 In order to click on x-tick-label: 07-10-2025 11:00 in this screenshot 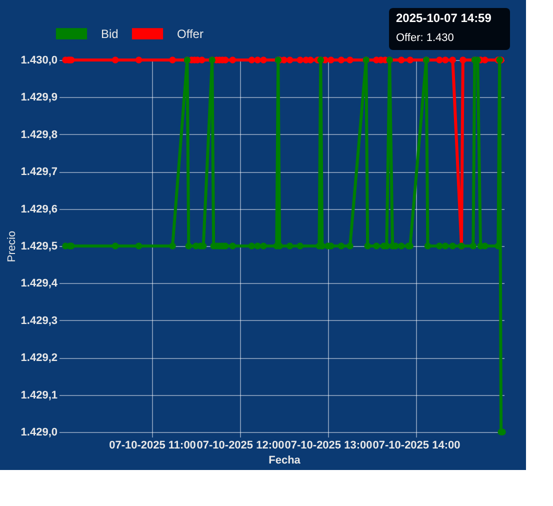, I will do `click(152, 446)`.